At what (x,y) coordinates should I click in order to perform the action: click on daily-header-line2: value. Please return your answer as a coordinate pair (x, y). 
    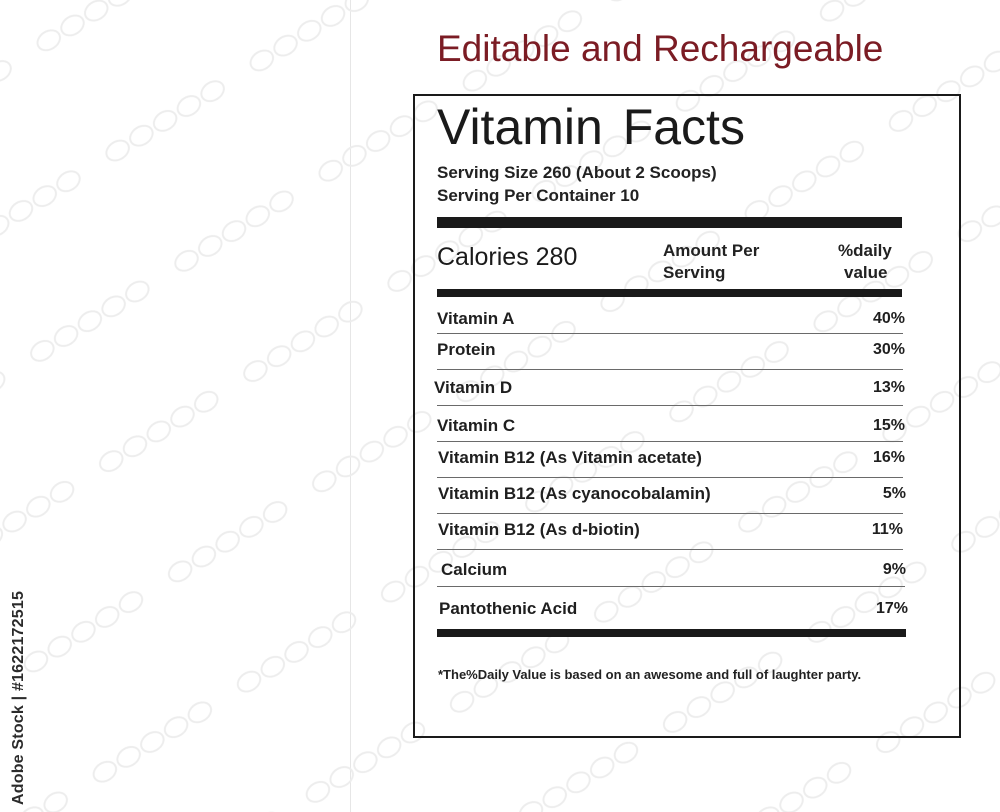
    Looking at the image, I should click on (866, 272).